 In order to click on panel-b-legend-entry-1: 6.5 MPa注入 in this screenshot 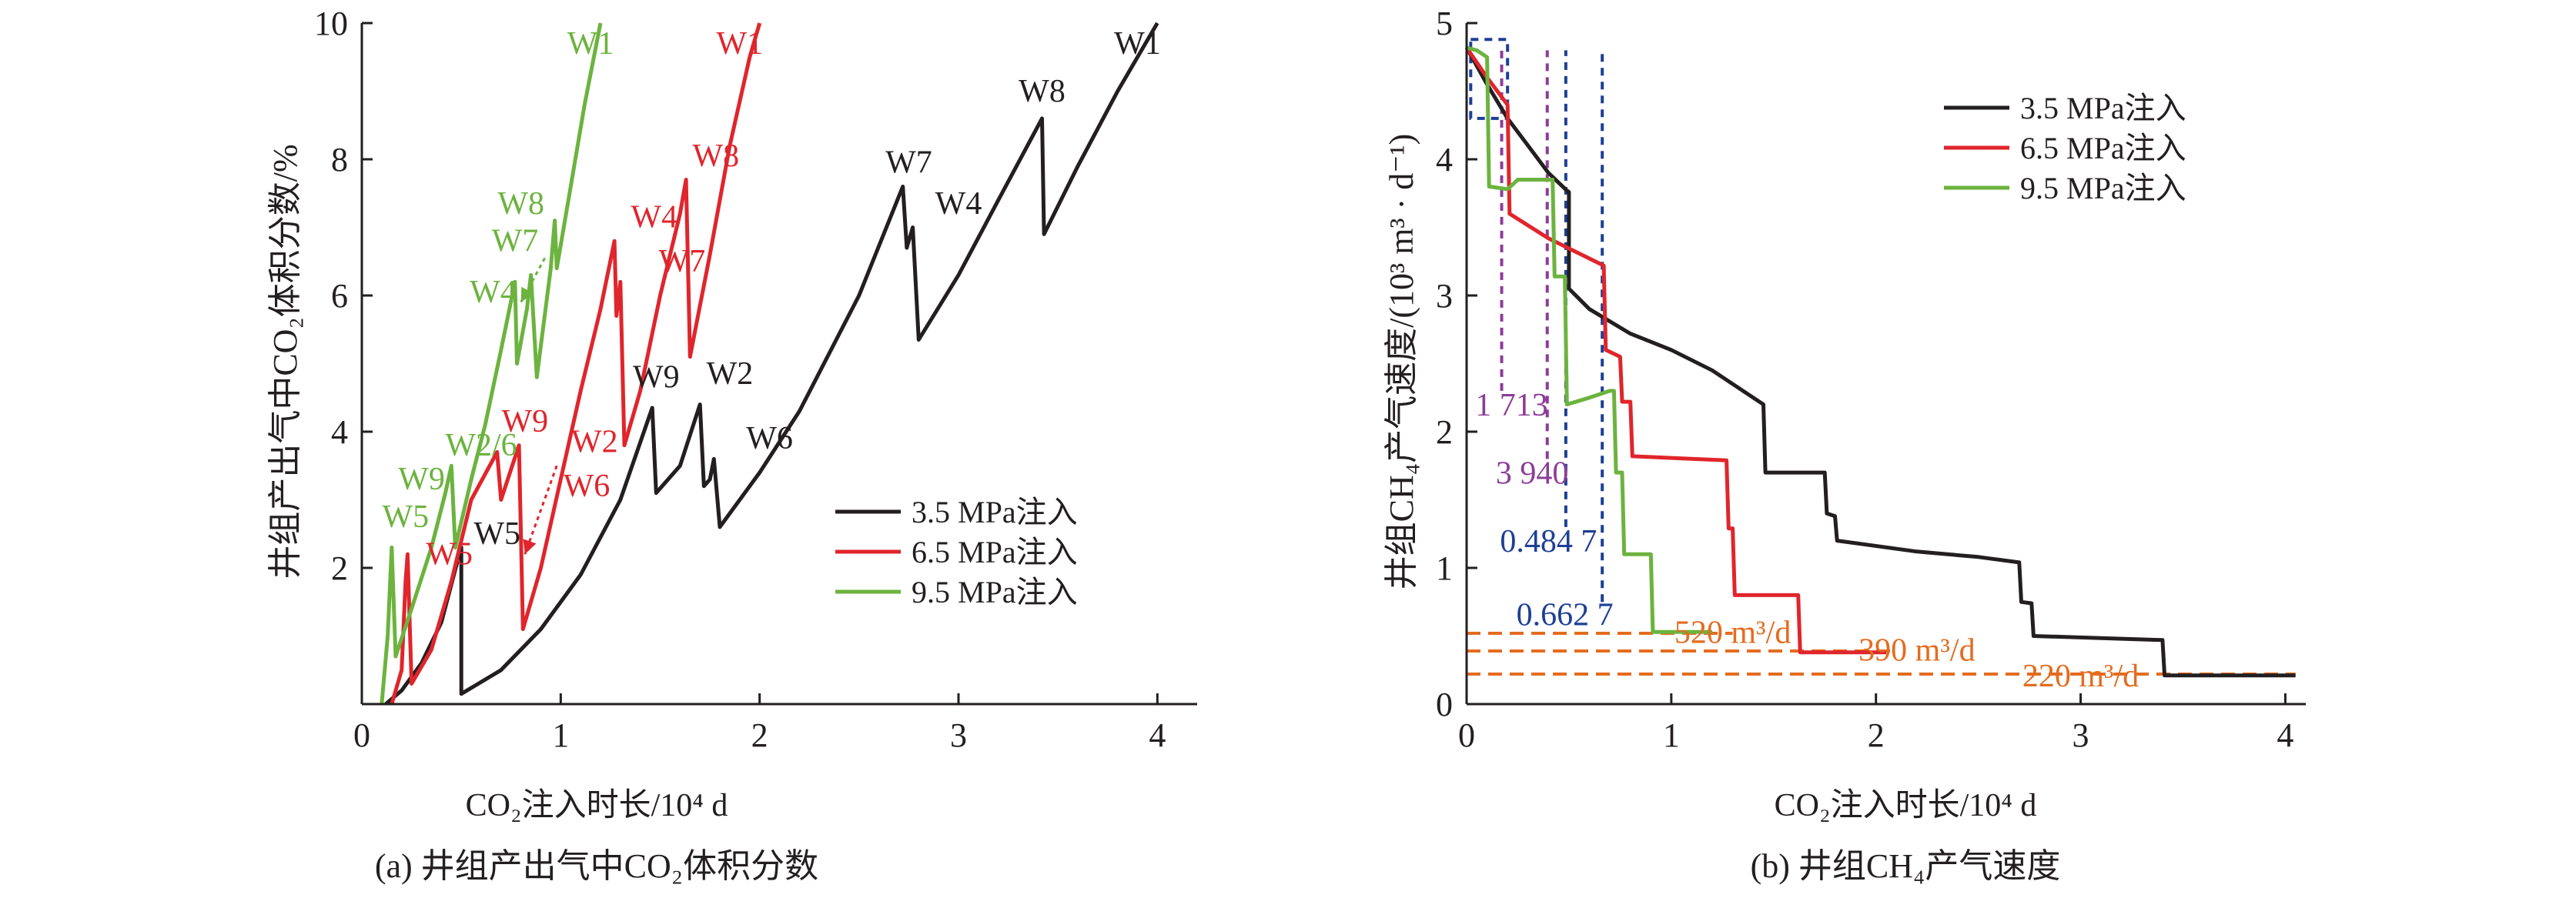, I will do `click(2065, 148)`.